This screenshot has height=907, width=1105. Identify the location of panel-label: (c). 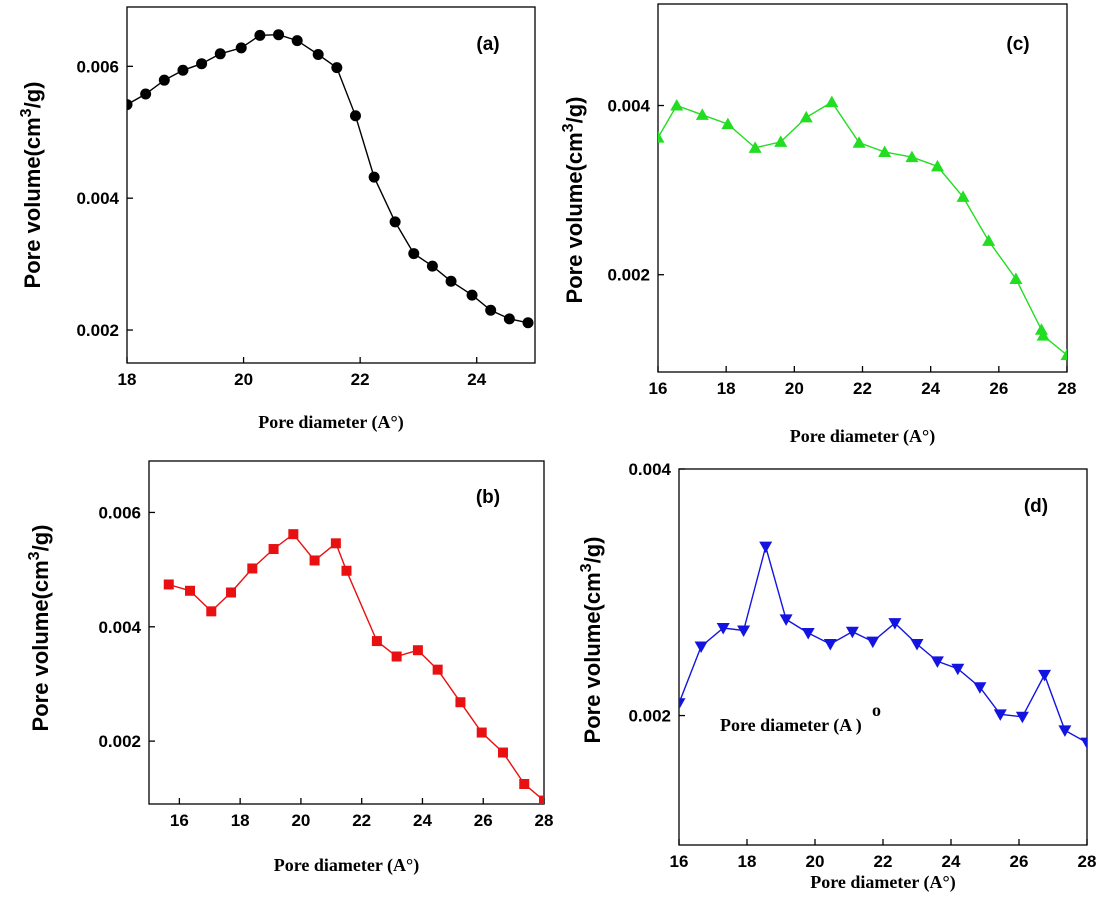
(1017, 44).